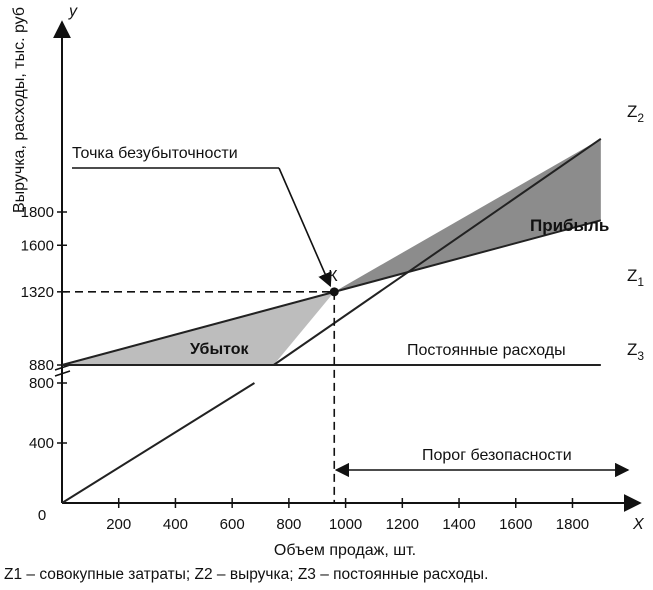  What do you see at coordinates (41, 365) in the screenshot?
I see `y-tick-label: 880` at bounding box center [41, 365].